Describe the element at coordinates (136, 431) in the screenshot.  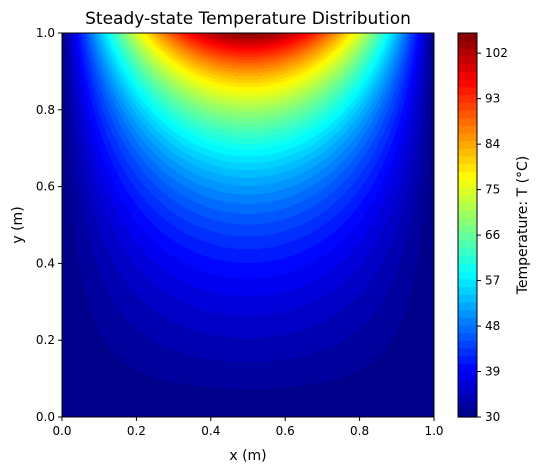
I see `x-tick-label: 0.2` at that location.